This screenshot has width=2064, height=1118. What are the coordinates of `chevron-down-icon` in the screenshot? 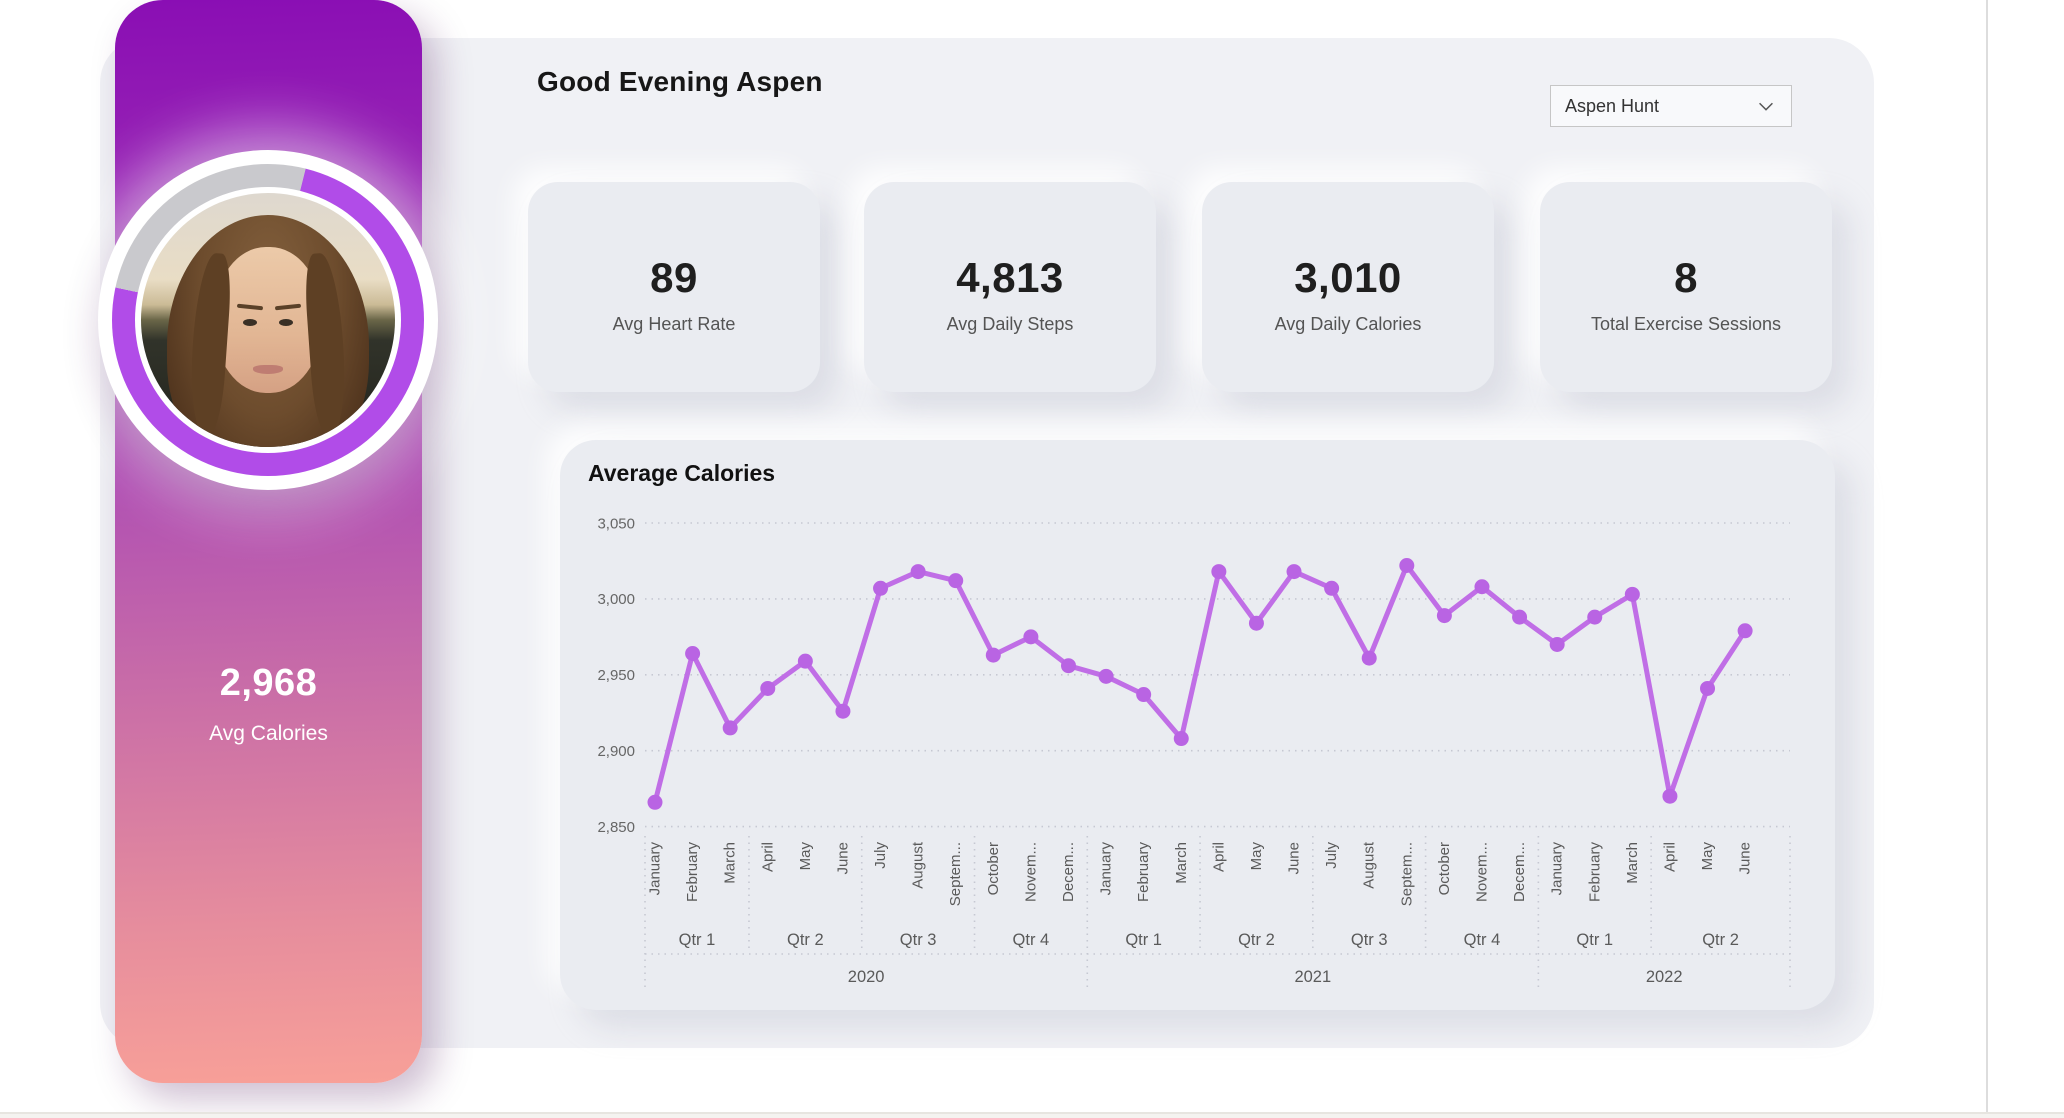 It's located at (1766, 106).